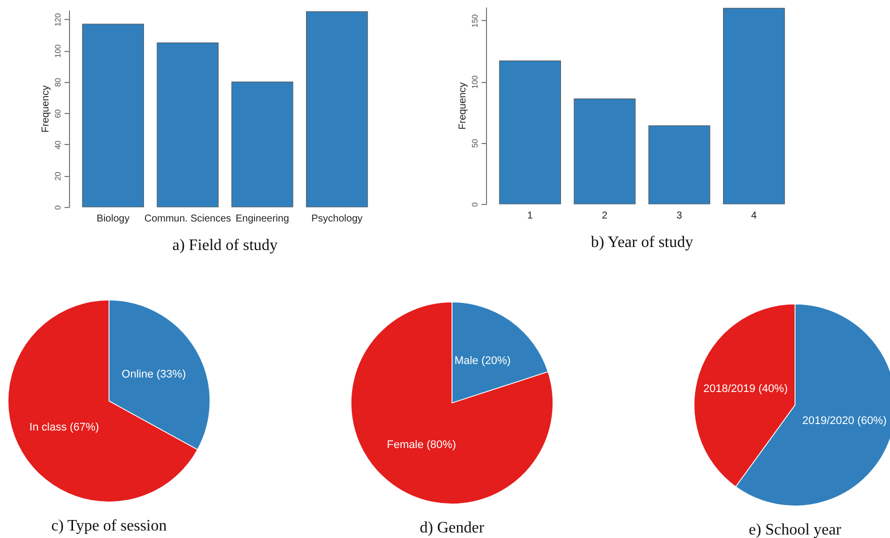 The width and height of the screenshot is (890, 538). What do you see at coordinates (530, 216) in the screenshot?
I see `x-tick-label: 1` at bounding box center [530, 216].